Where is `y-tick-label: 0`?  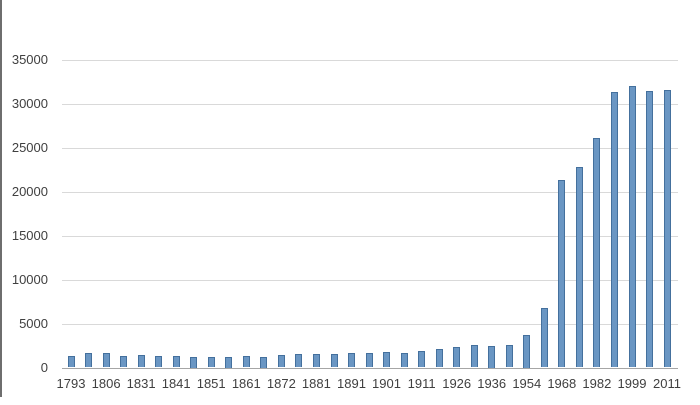
y-tick-label: 0 is located at coordinates (44, 367).